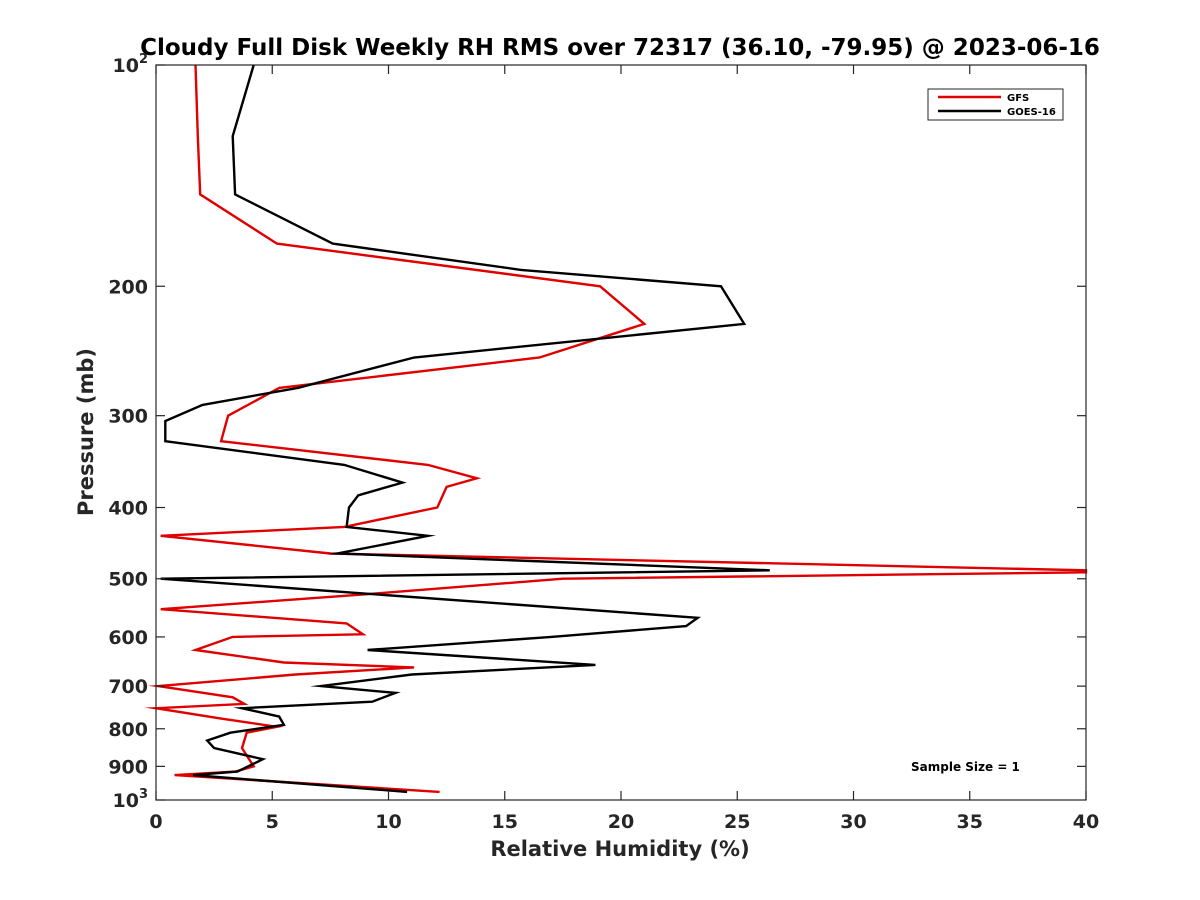 This screenshot has width=1200, height=900. Describe the element at coordinates (128, 417) in the screenshot. I see `y-tick-label: 300` at that location.